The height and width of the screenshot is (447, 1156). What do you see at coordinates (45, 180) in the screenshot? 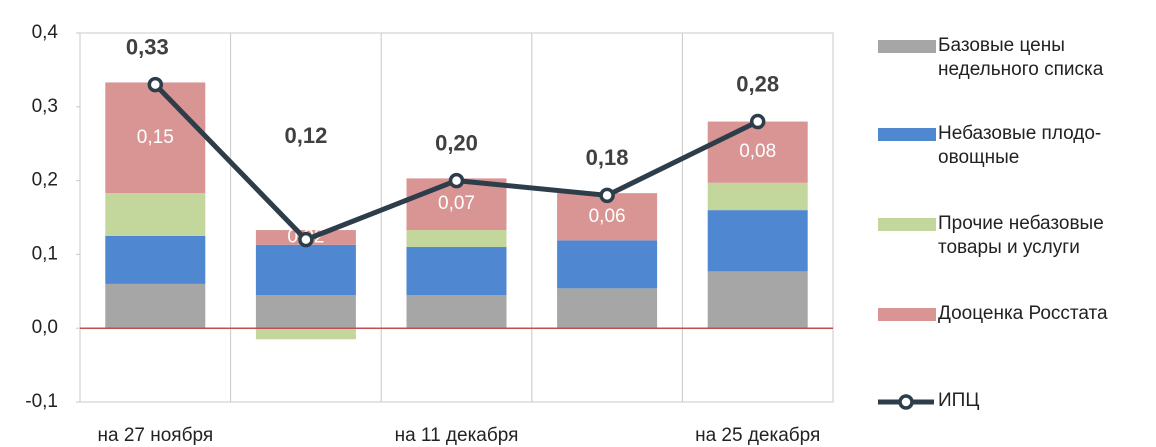
I see `y-tick-label: 0,2` at bounding box center [45, 180].